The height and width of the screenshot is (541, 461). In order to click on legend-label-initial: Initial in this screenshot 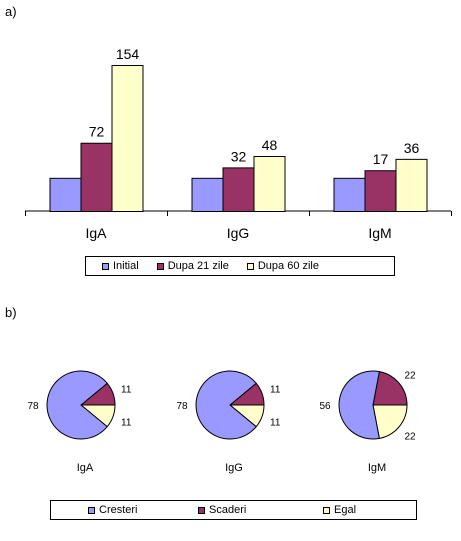, I will do `click(126, 266)`.